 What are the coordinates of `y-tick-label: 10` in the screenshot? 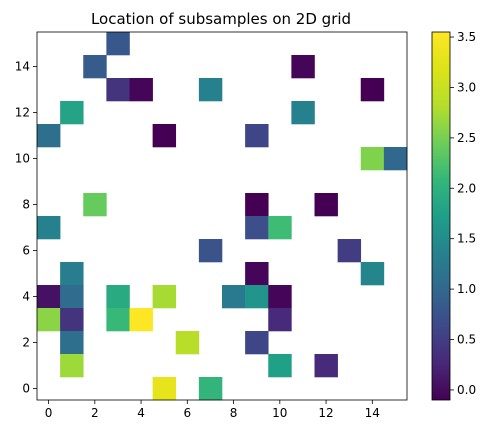 It's located at (22, 159).